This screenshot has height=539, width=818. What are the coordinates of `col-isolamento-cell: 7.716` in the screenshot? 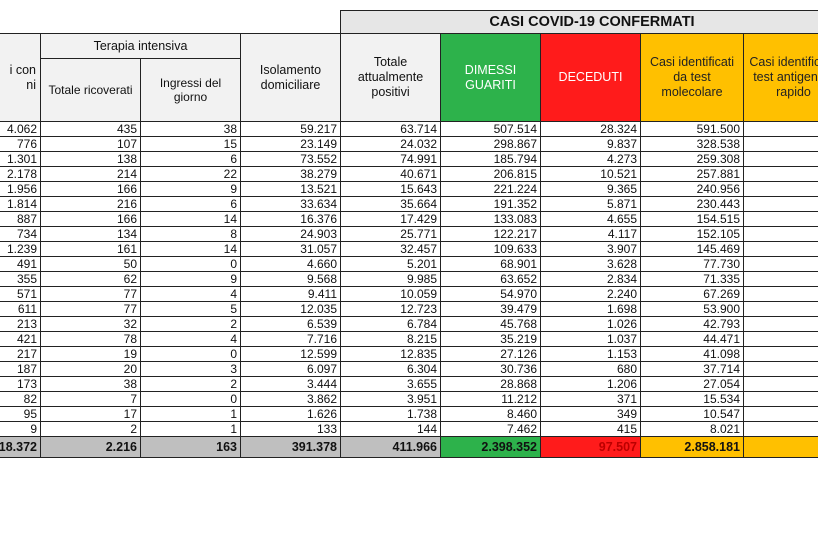 It's located at (290, 339).